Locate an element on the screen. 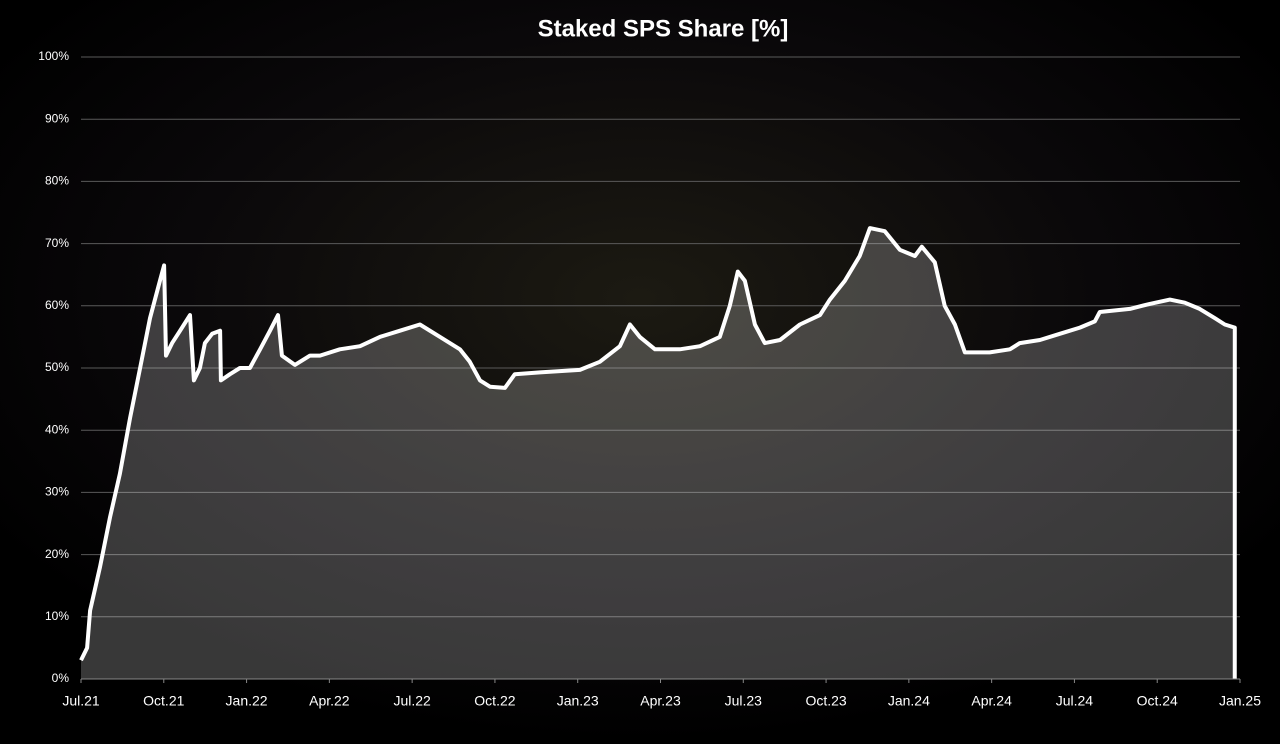 This screenshot has width=1280, height=744. y-tick-label: 90% is located at coordinates (57, 118).